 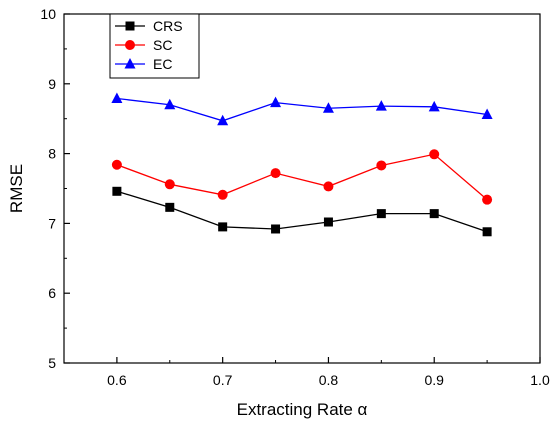 I want to click on x-tick-label: 0.7, so click(x=223, y=380).